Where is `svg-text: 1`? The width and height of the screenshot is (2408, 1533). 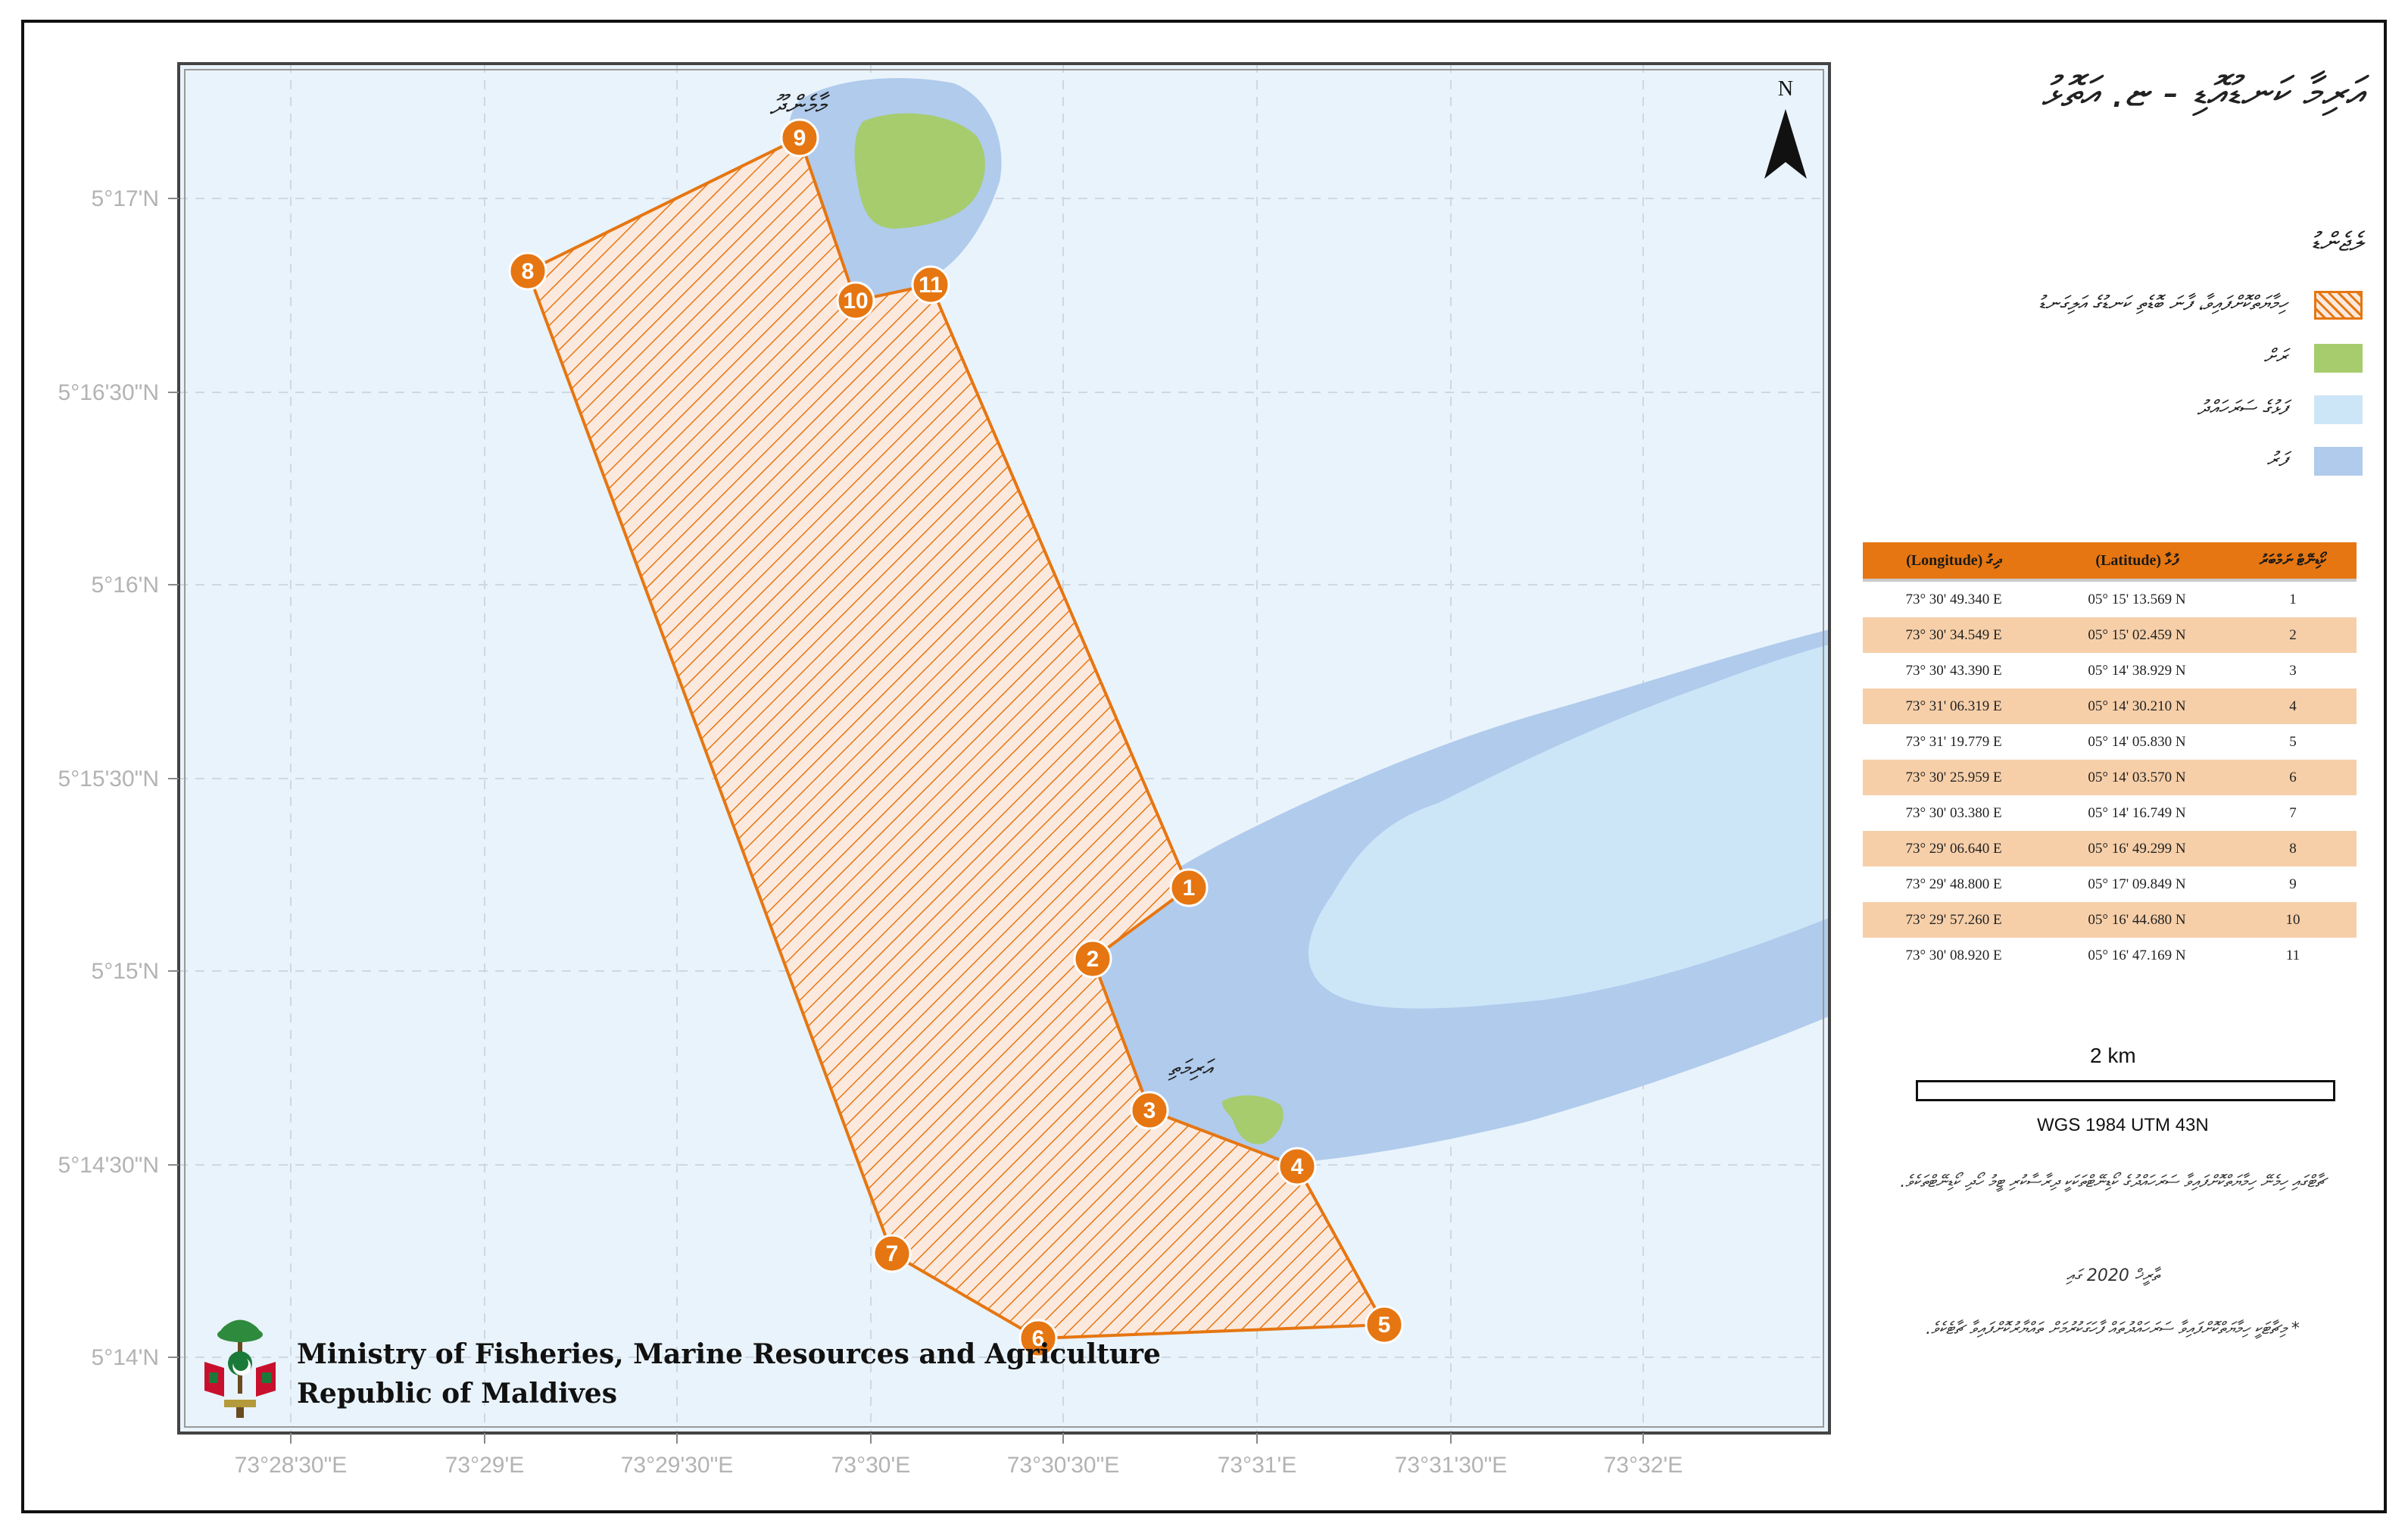
svg-text: 1 is located at coordinates (1189, 888).